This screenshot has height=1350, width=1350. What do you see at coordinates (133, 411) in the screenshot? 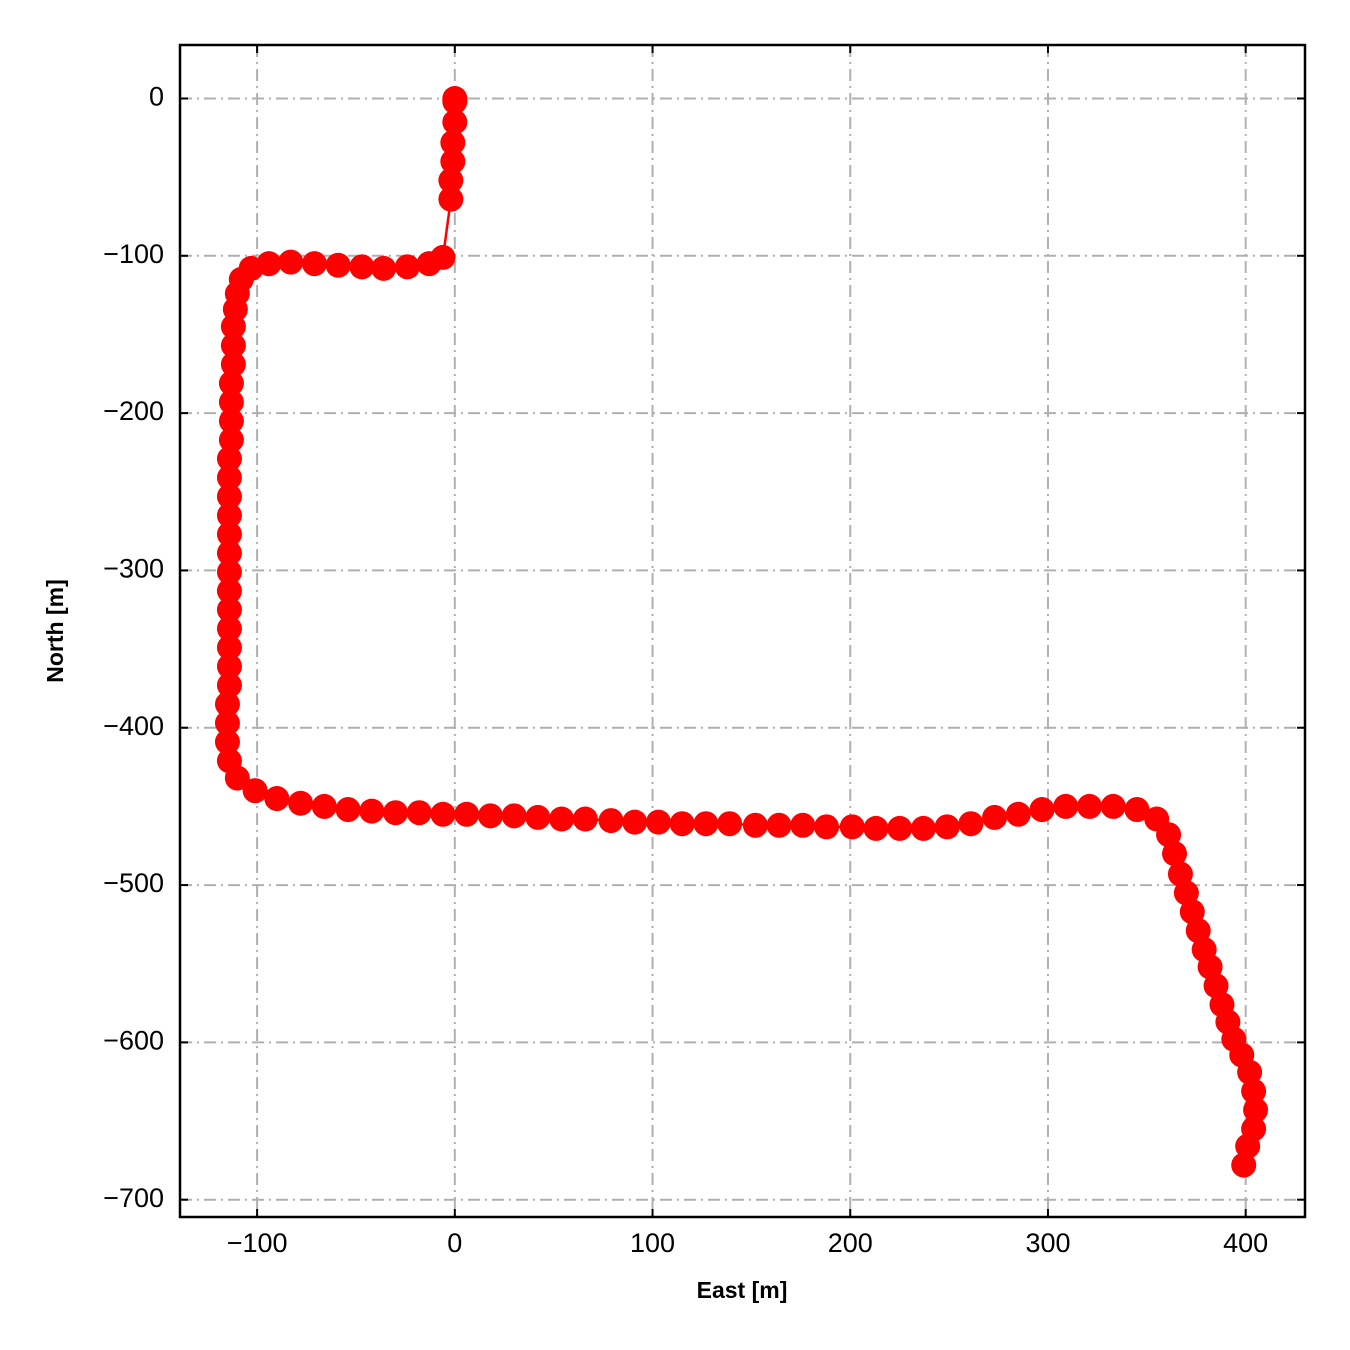
I see `y-tick-label: −200` at bounding box center [133, 411].